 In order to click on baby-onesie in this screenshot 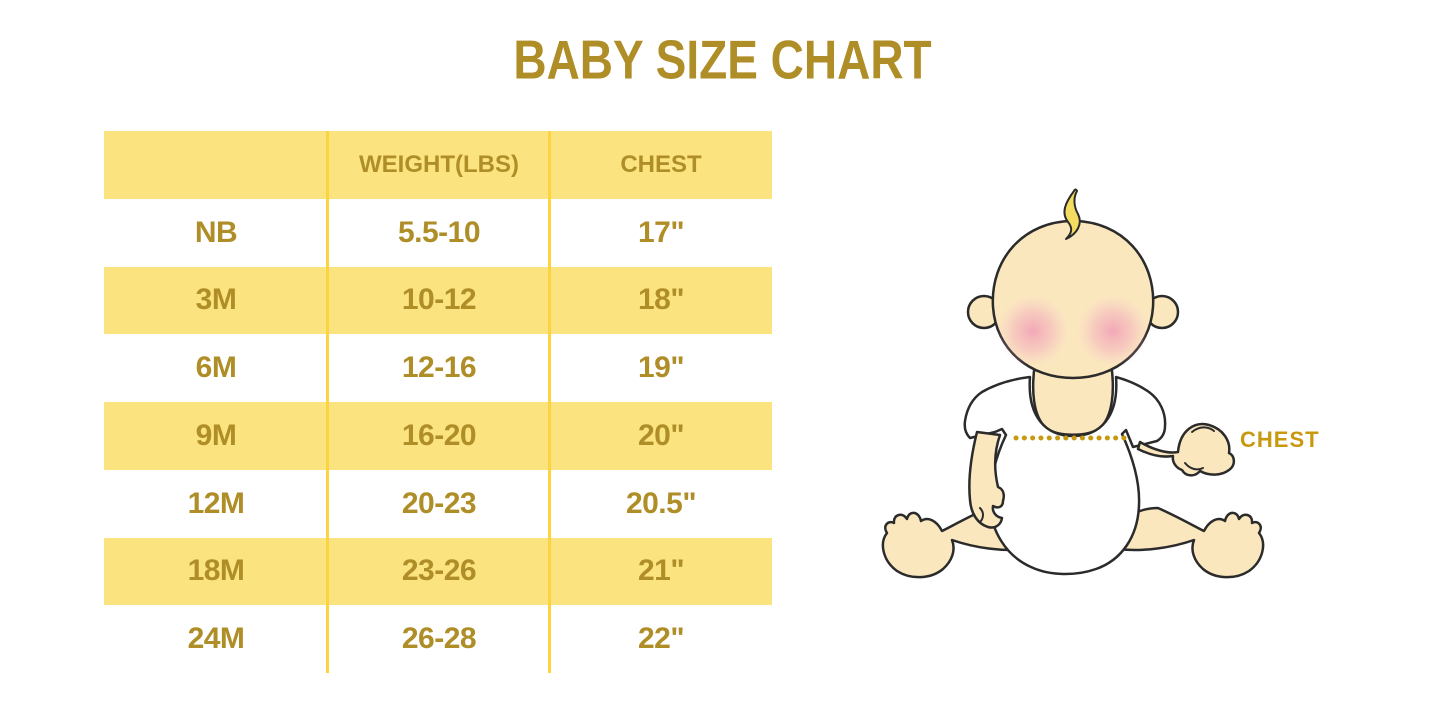, I will do `click(1065, 475)`.